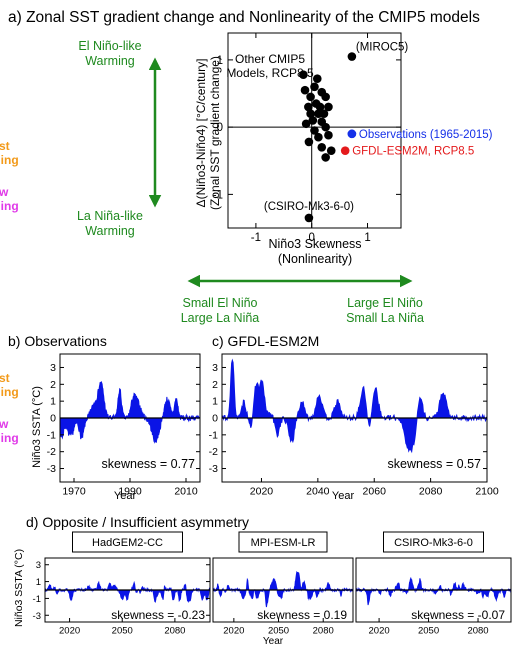 The width and height of the screenshot is (521, 646). I want to click on panel-a-ylabel: Δ(Niño3-Niño4) [°C/century], so click(201, 133).